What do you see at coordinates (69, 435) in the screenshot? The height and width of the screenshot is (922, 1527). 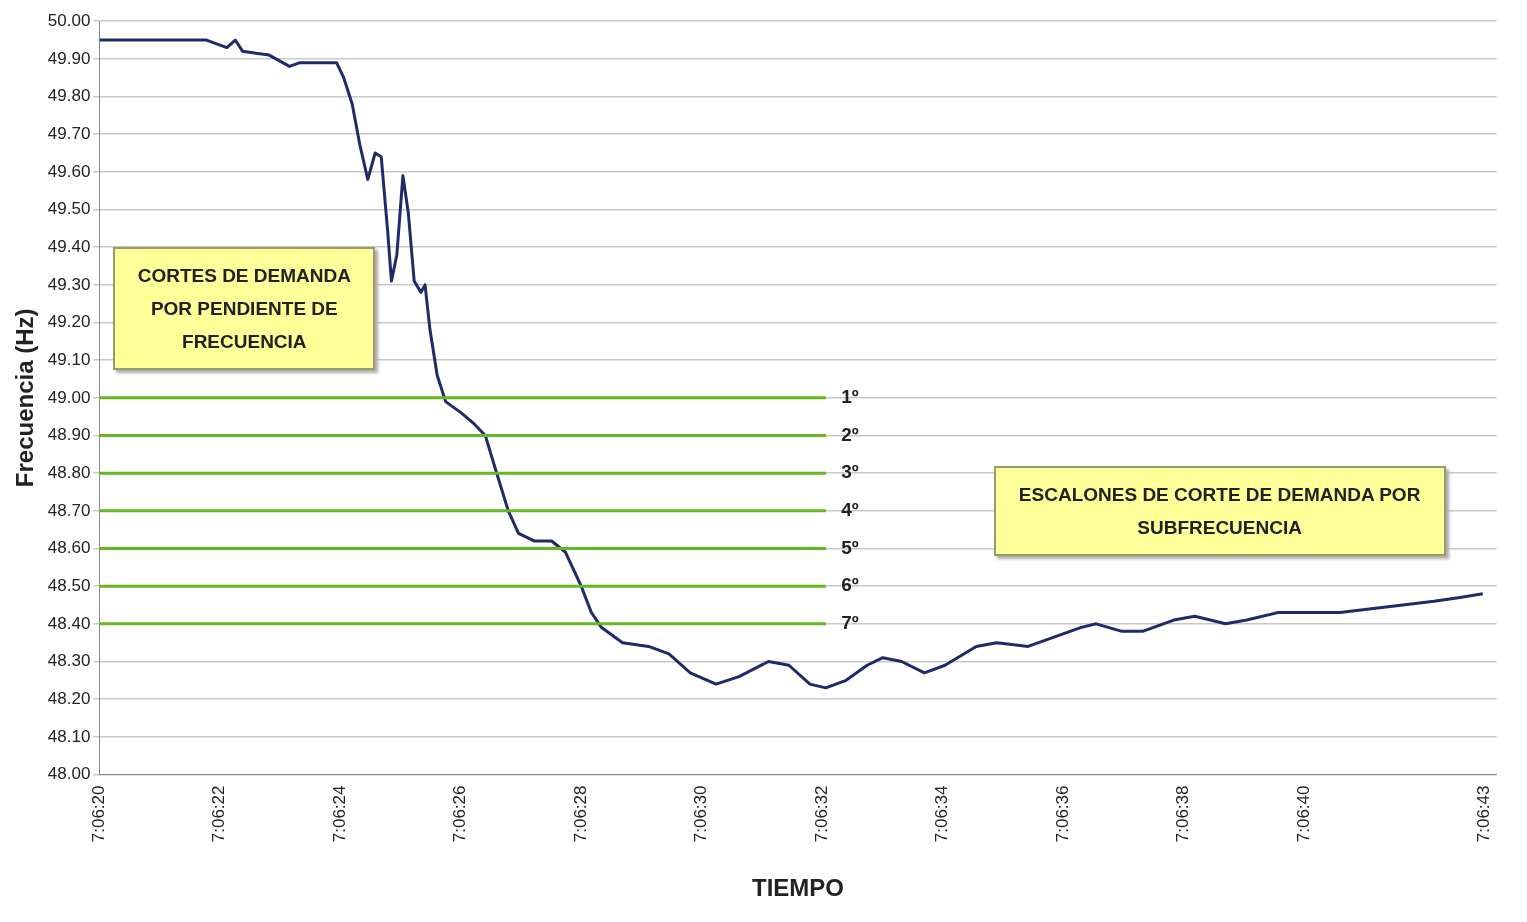 I see `y-tick-label: 48.90` at bounding box center [69, 435].